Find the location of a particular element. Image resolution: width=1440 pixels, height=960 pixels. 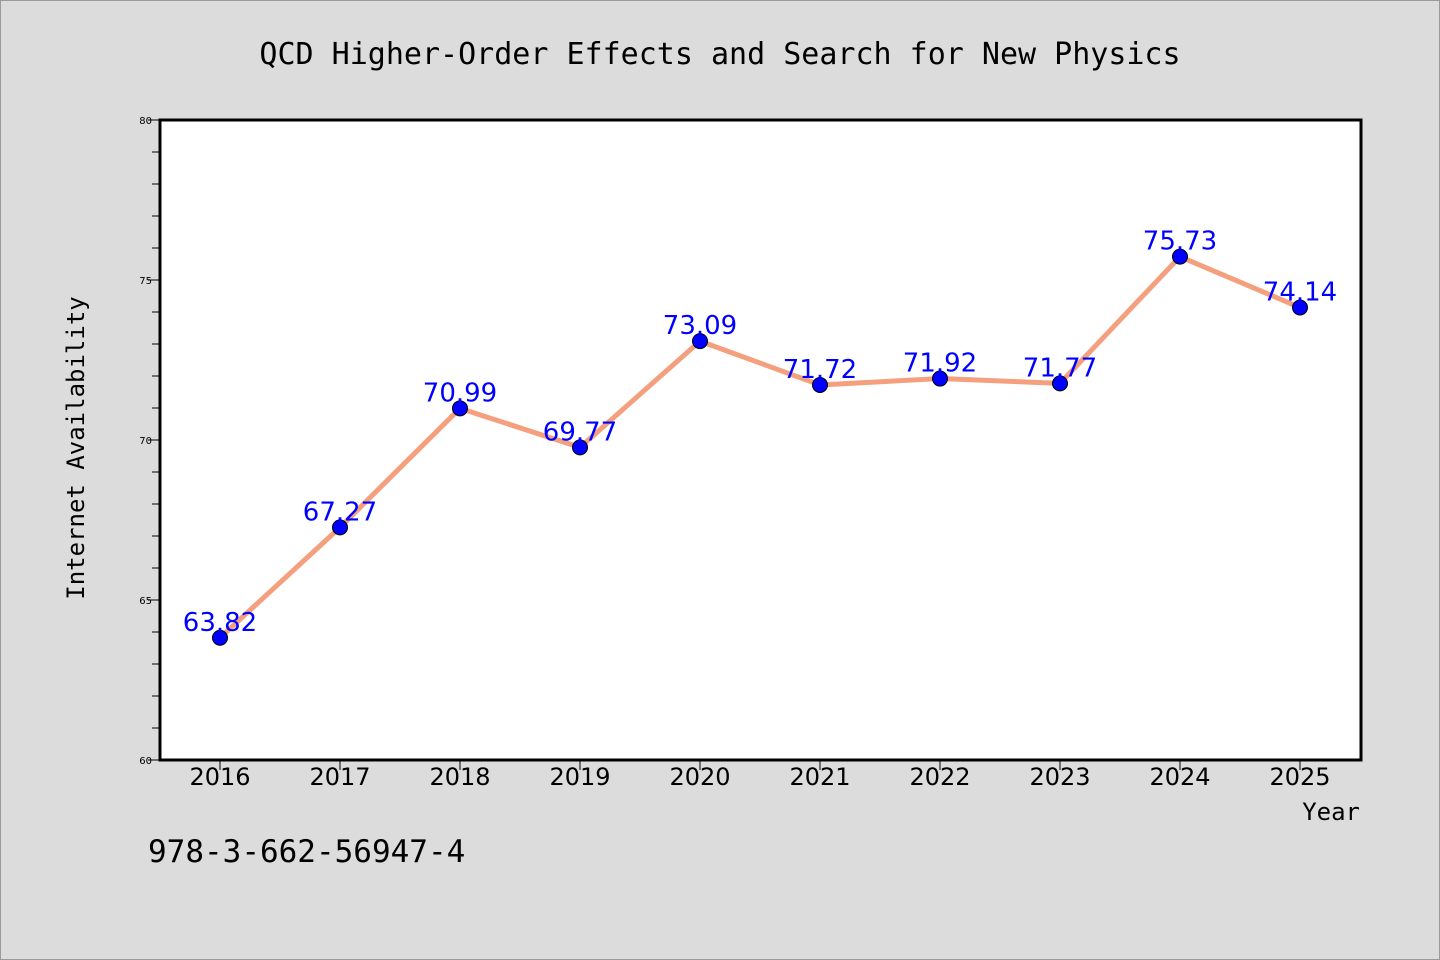

data-label: 63.82 is located at coordinates (220, 623).